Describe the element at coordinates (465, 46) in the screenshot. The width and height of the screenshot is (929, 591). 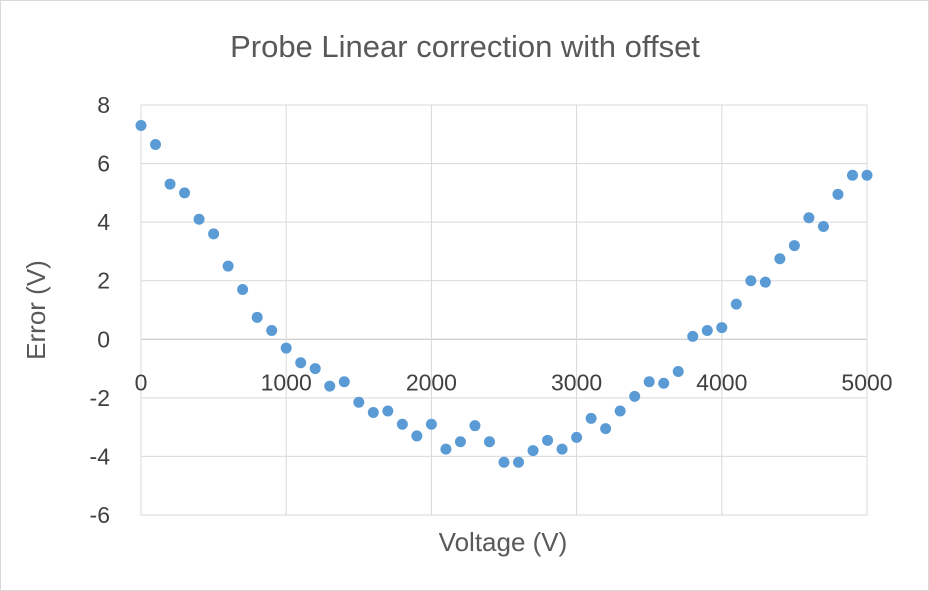
I see `chart-title: Probe Linear correction with offset` at that location.